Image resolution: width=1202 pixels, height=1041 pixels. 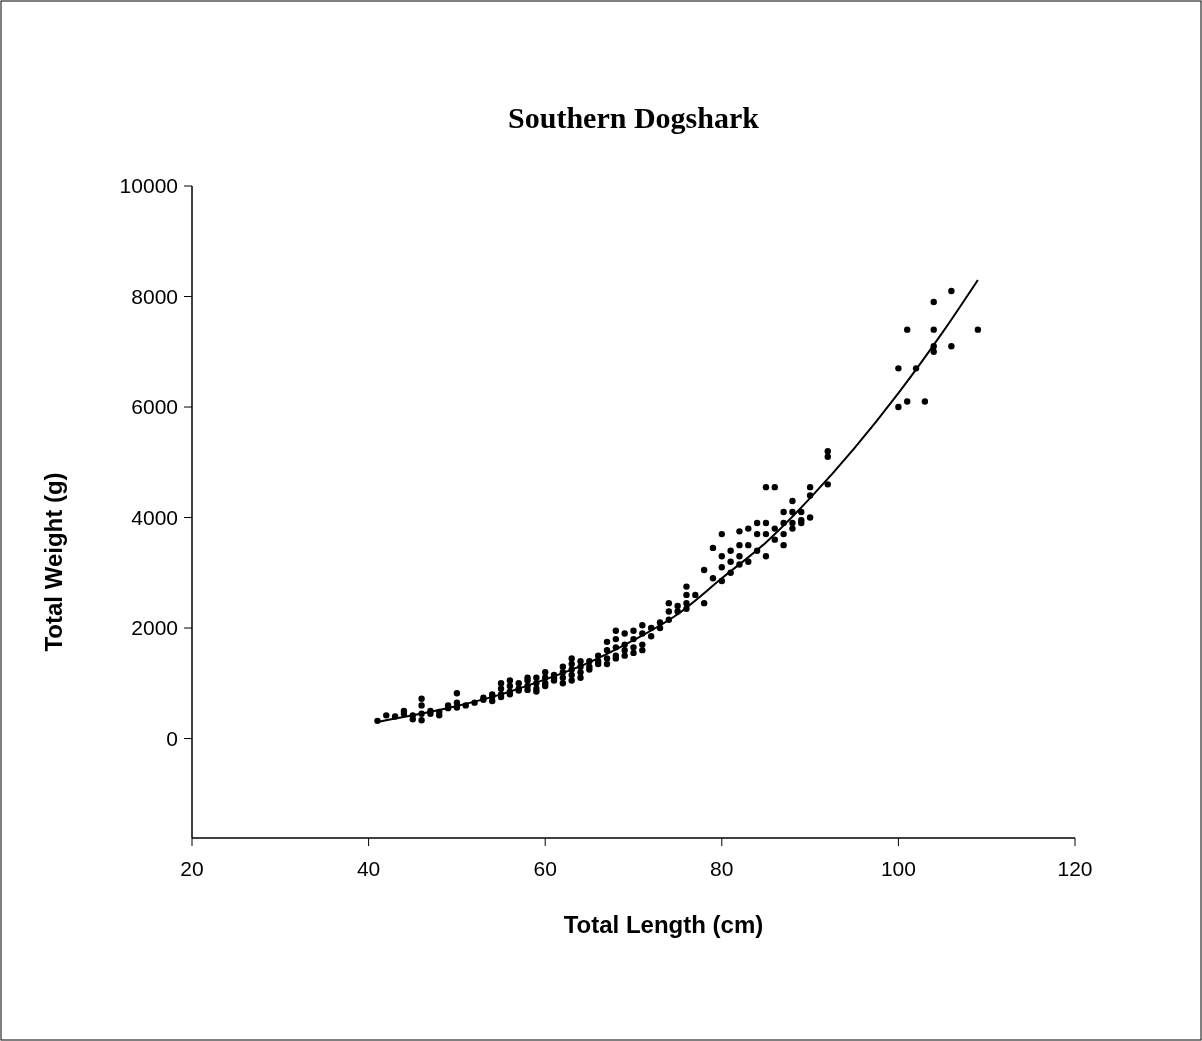 What do you see at coordinates (172, 738) in the screenshot?
I see `y-tick-label: 0` at bounding box center [172, 738].